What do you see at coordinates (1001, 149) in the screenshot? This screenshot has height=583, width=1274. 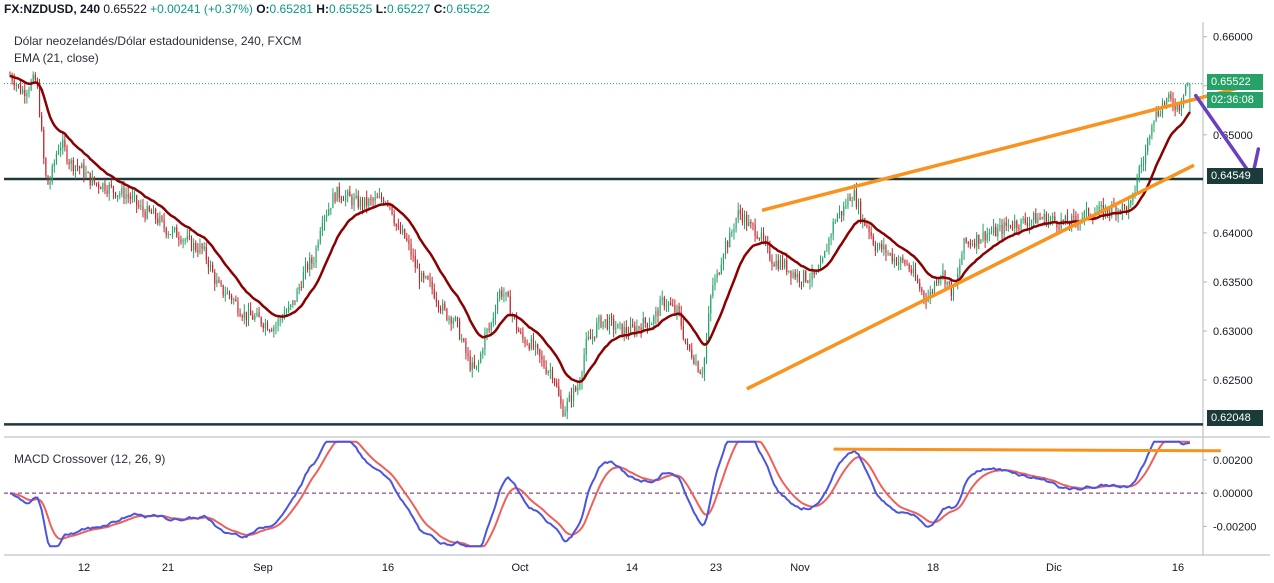 I see `channel-upper-line` at bounding box center [1001, 149].